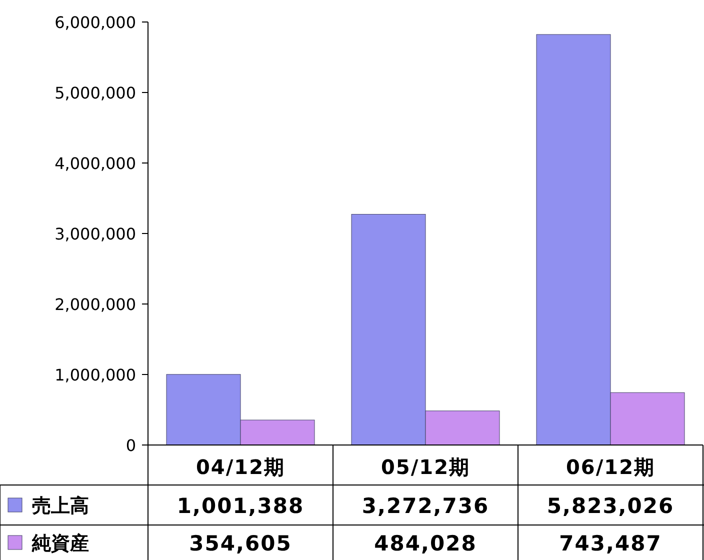 The height and width of the screenshot is (560, 704). I want to click on y-tick-label: 4,000,000, so click(95, 163).